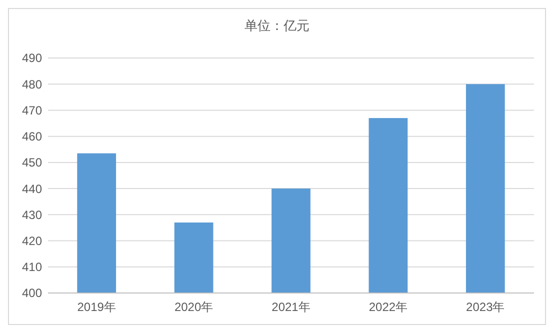  I want to click on x-tick-label: 2020年, so click(194, 307).